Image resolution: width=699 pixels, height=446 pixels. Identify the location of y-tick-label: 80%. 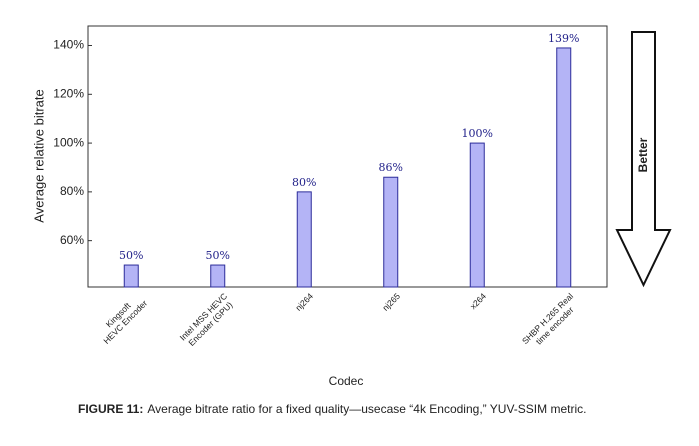
(72, 191).